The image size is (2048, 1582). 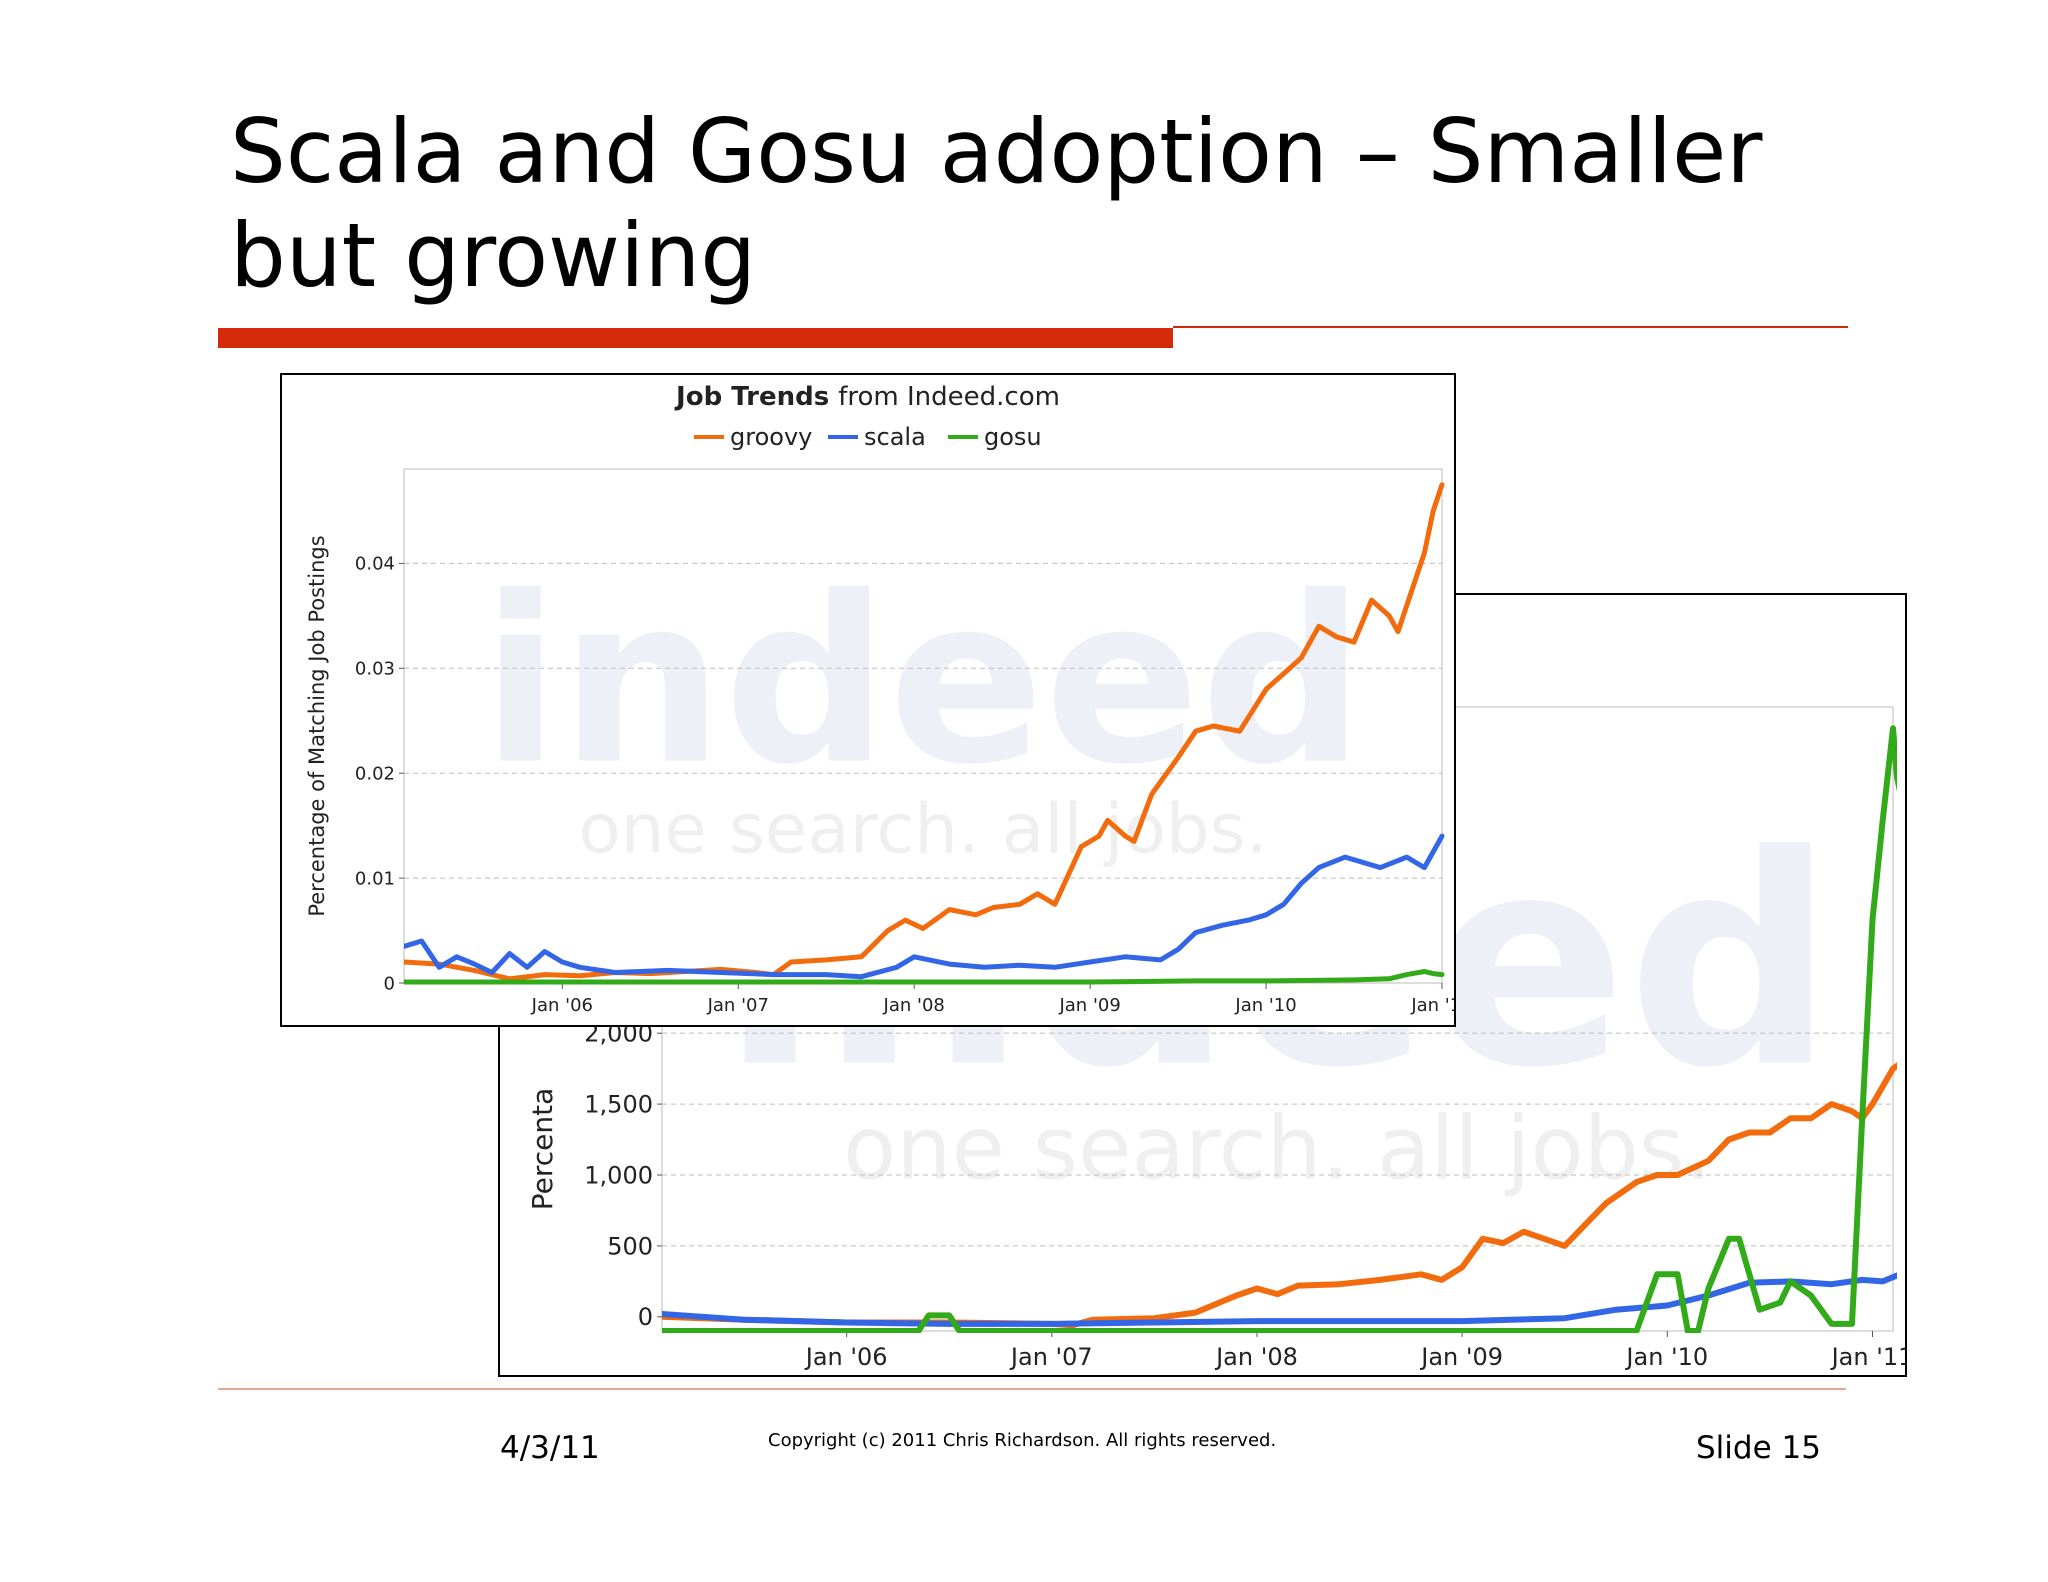 I want to click on y-tick-label: 0.03, so click(x=375, y=669).